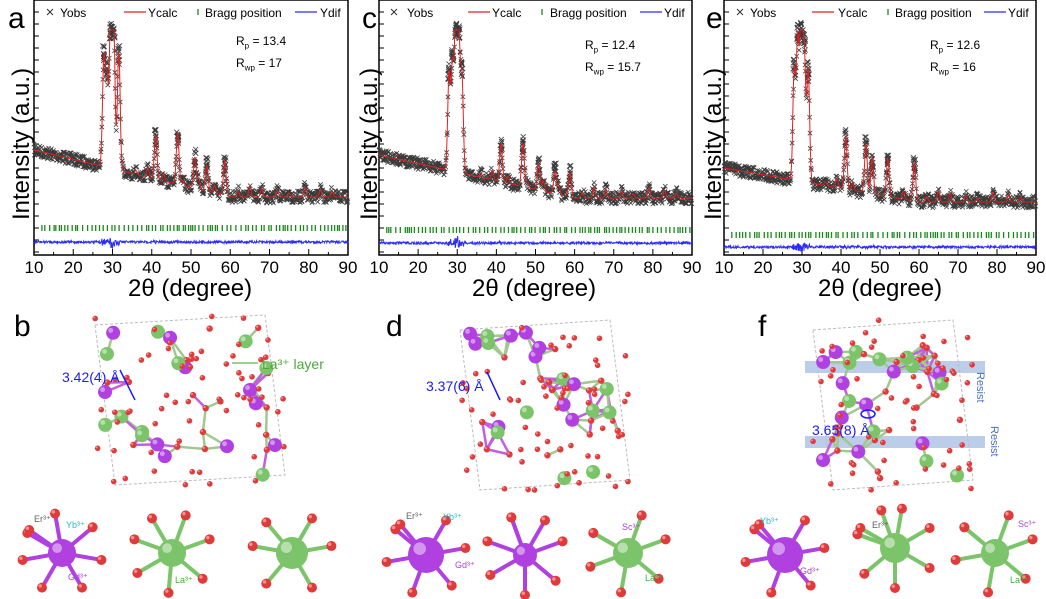  Describe the element at coordinates (588, 13) in the screenshot. I see `legend-bragg-c: Bragg position` at that location.